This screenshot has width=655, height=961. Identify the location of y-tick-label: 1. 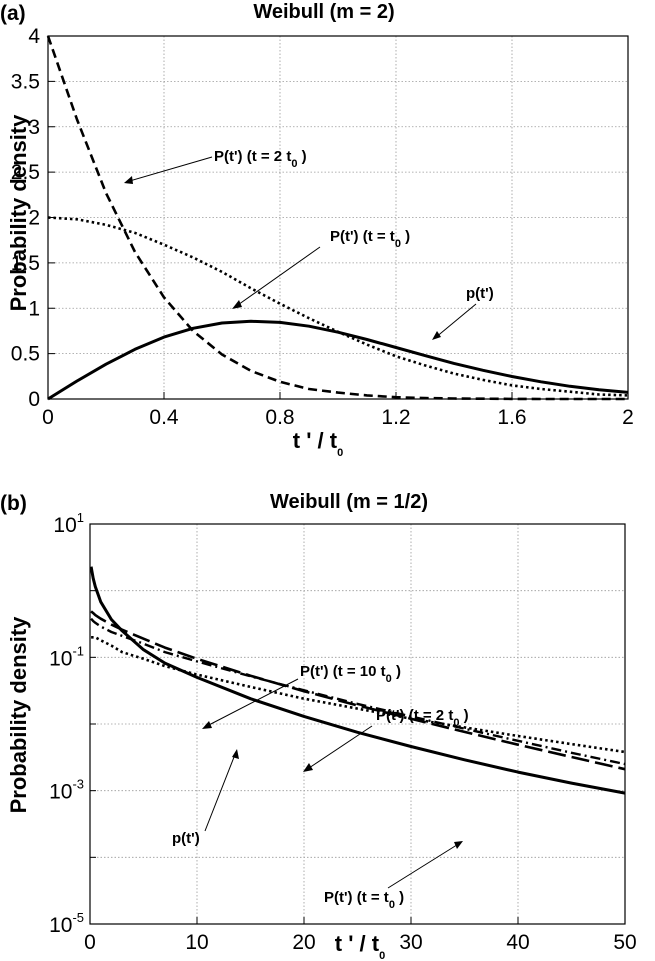
(34, 308).